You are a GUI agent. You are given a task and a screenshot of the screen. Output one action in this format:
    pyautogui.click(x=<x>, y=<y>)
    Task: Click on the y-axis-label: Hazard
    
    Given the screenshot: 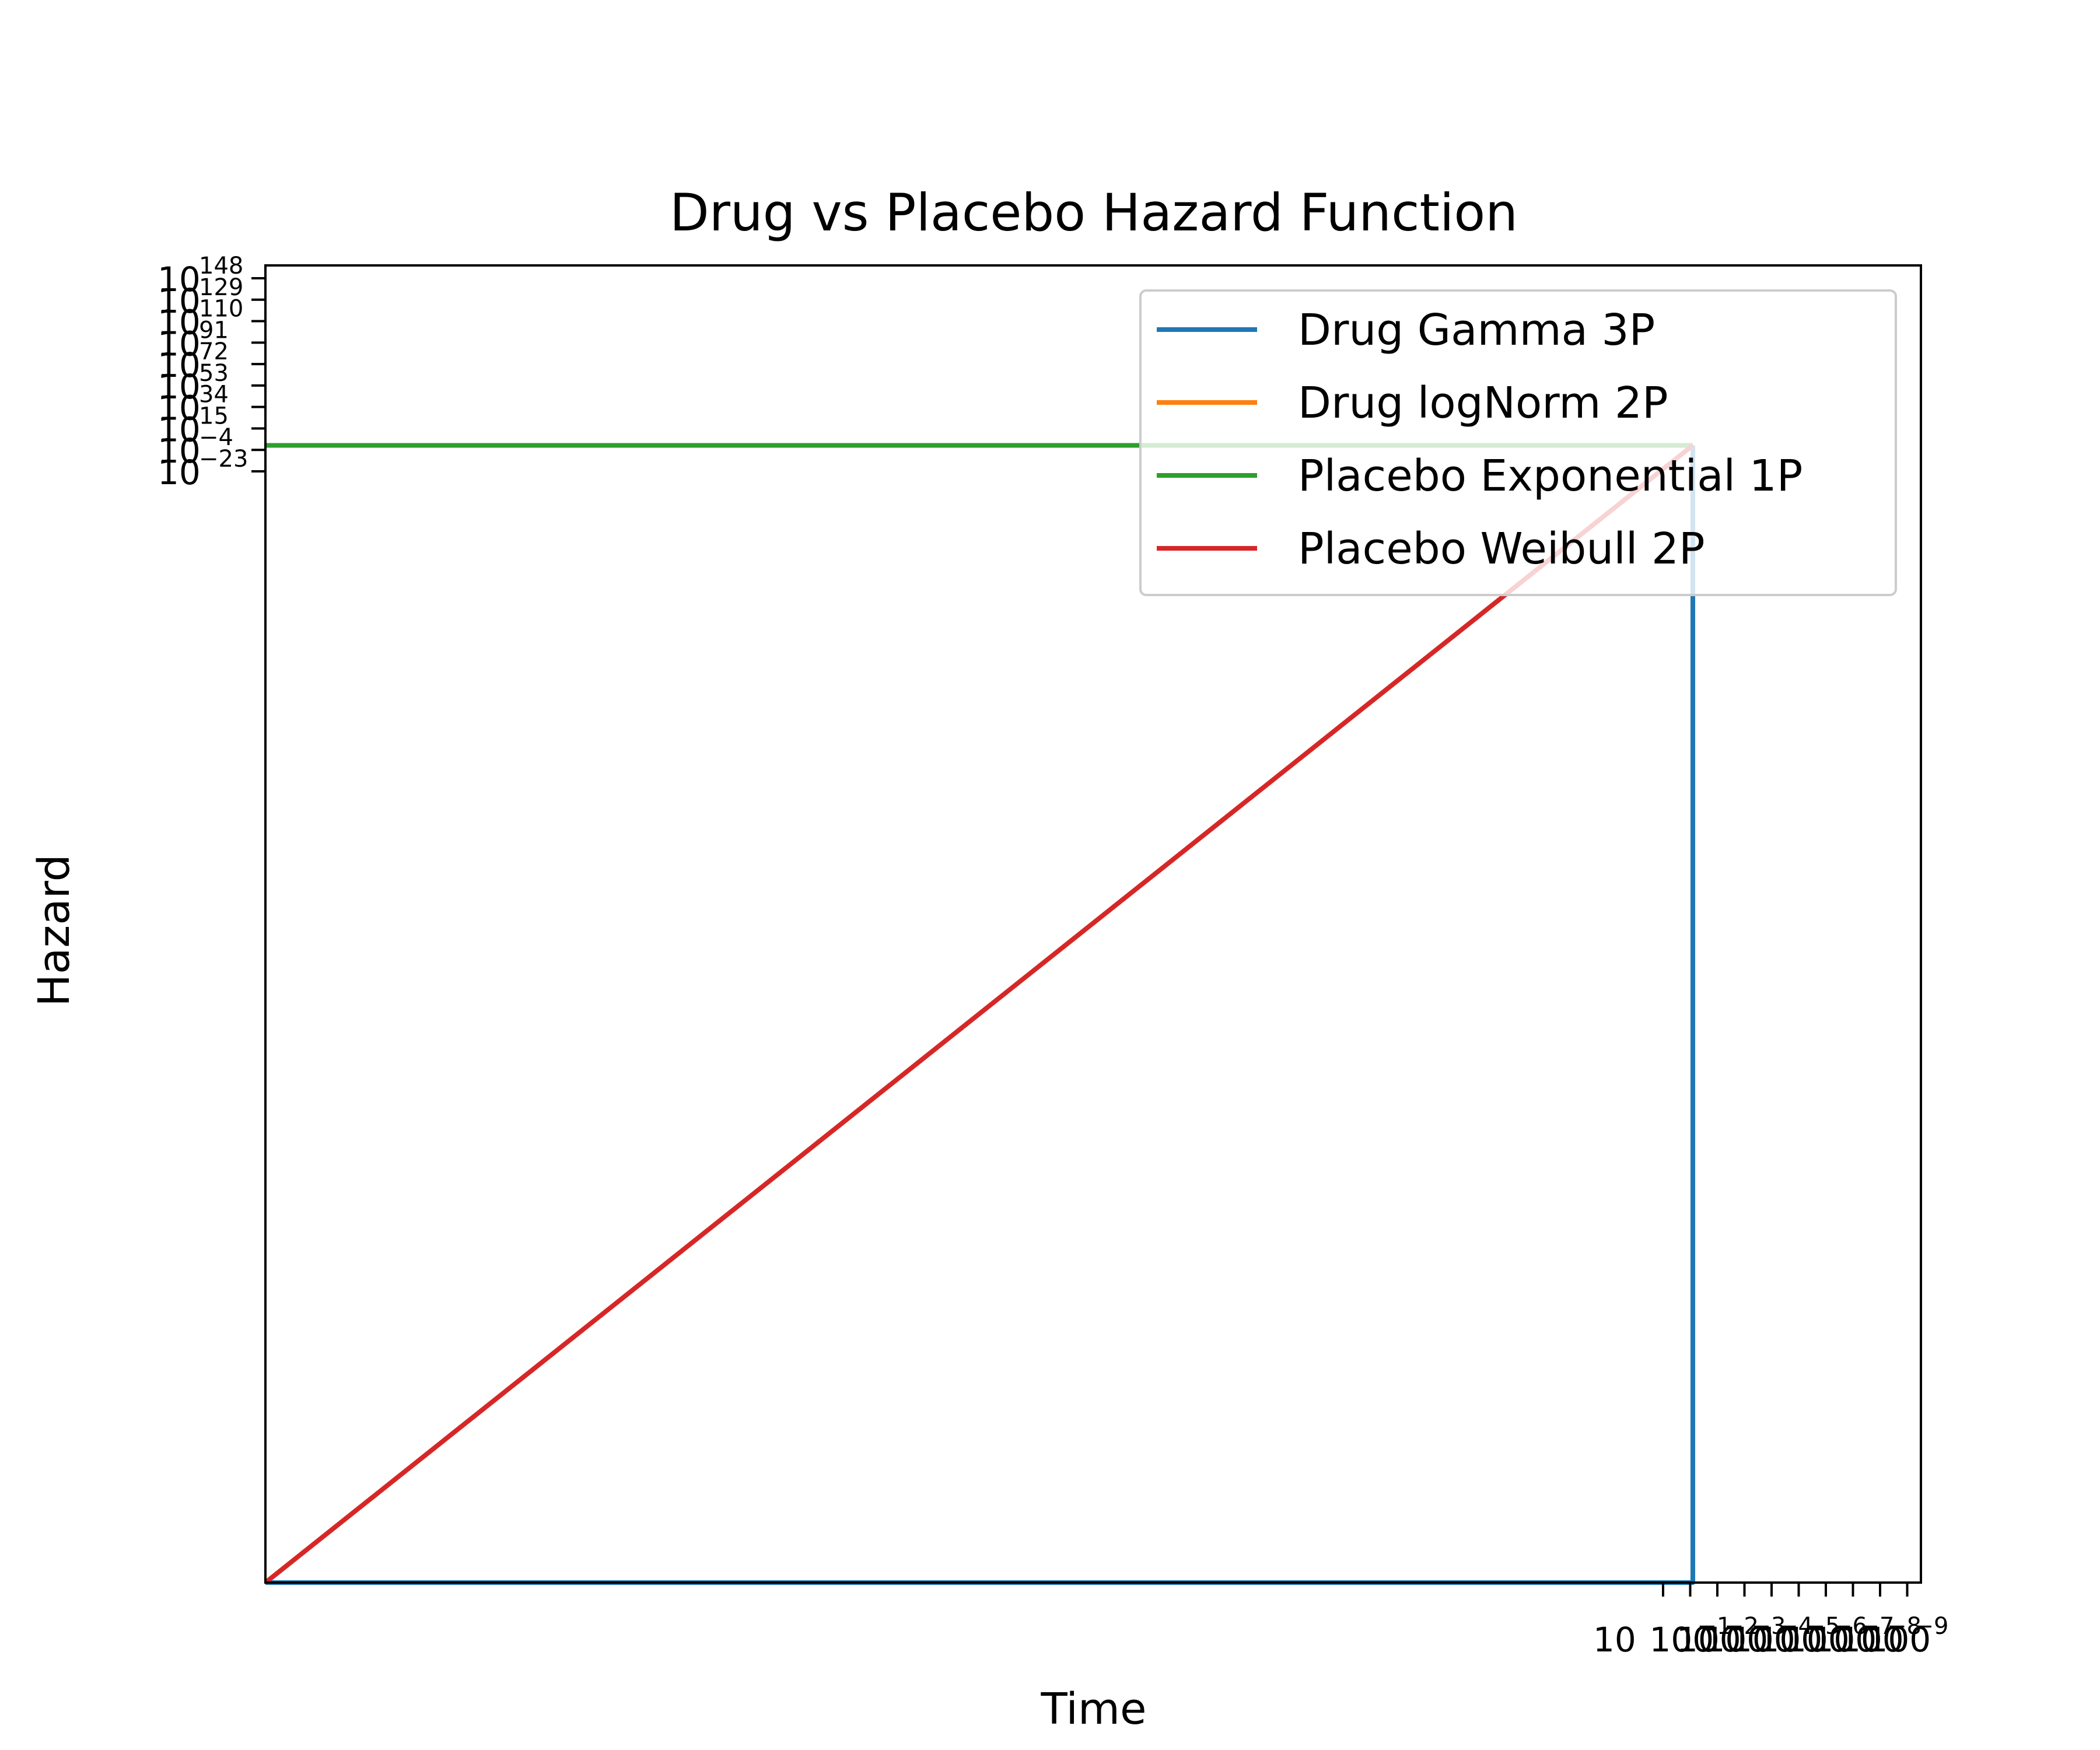 What is the action you would take?
    pyautogui.click(x=54, y=930)
    